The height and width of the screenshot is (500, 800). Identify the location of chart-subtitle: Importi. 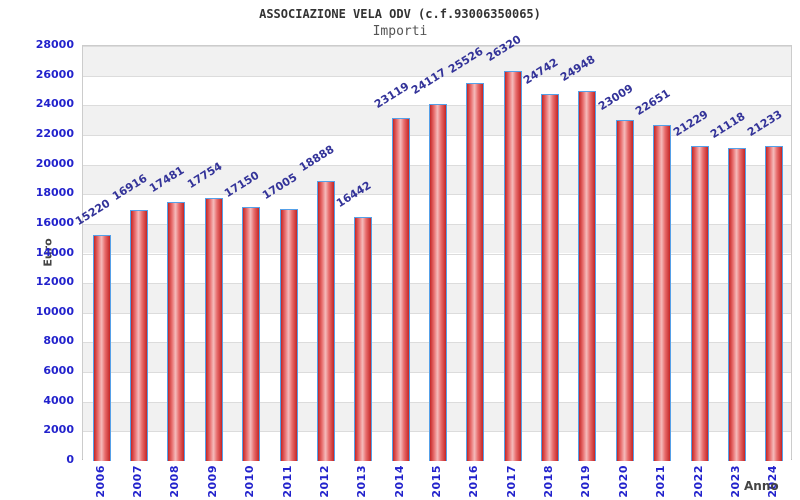
(400, 31).